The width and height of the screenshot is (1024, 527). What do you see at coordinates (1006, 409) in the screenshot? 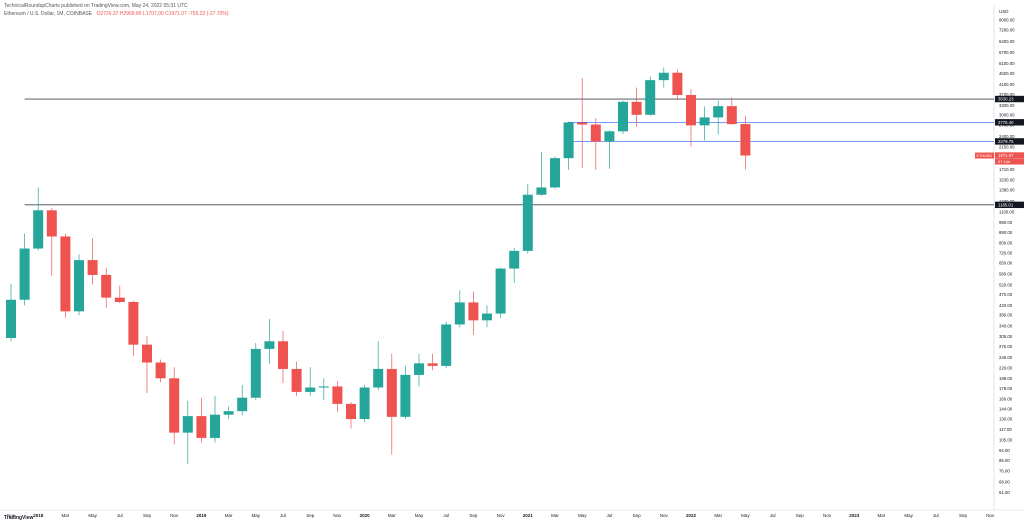
I see `y-tick-label: 144.00` at bounding box center [1006, 409].